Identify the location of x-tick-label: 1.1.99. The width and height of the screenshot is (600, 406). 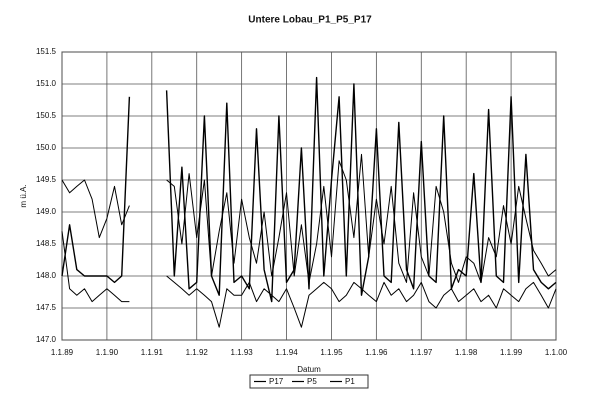
(511, 352).